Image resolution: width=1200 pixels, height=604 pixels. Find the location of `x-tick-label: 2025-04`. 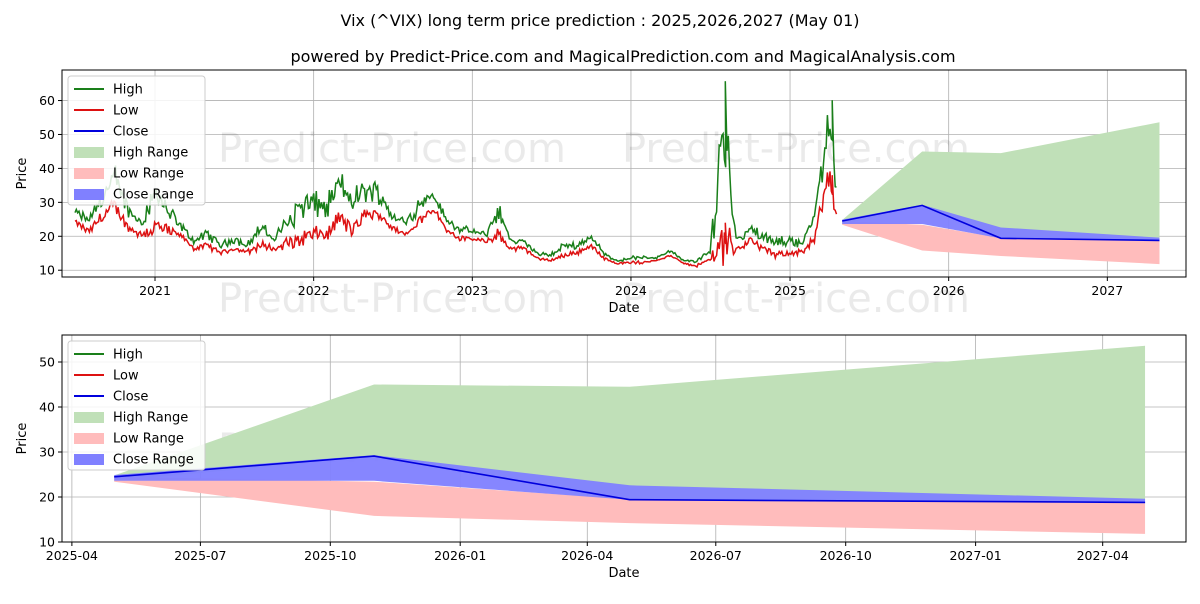

x-tick-label: 2025-04 is located at coordinates (72, 555).